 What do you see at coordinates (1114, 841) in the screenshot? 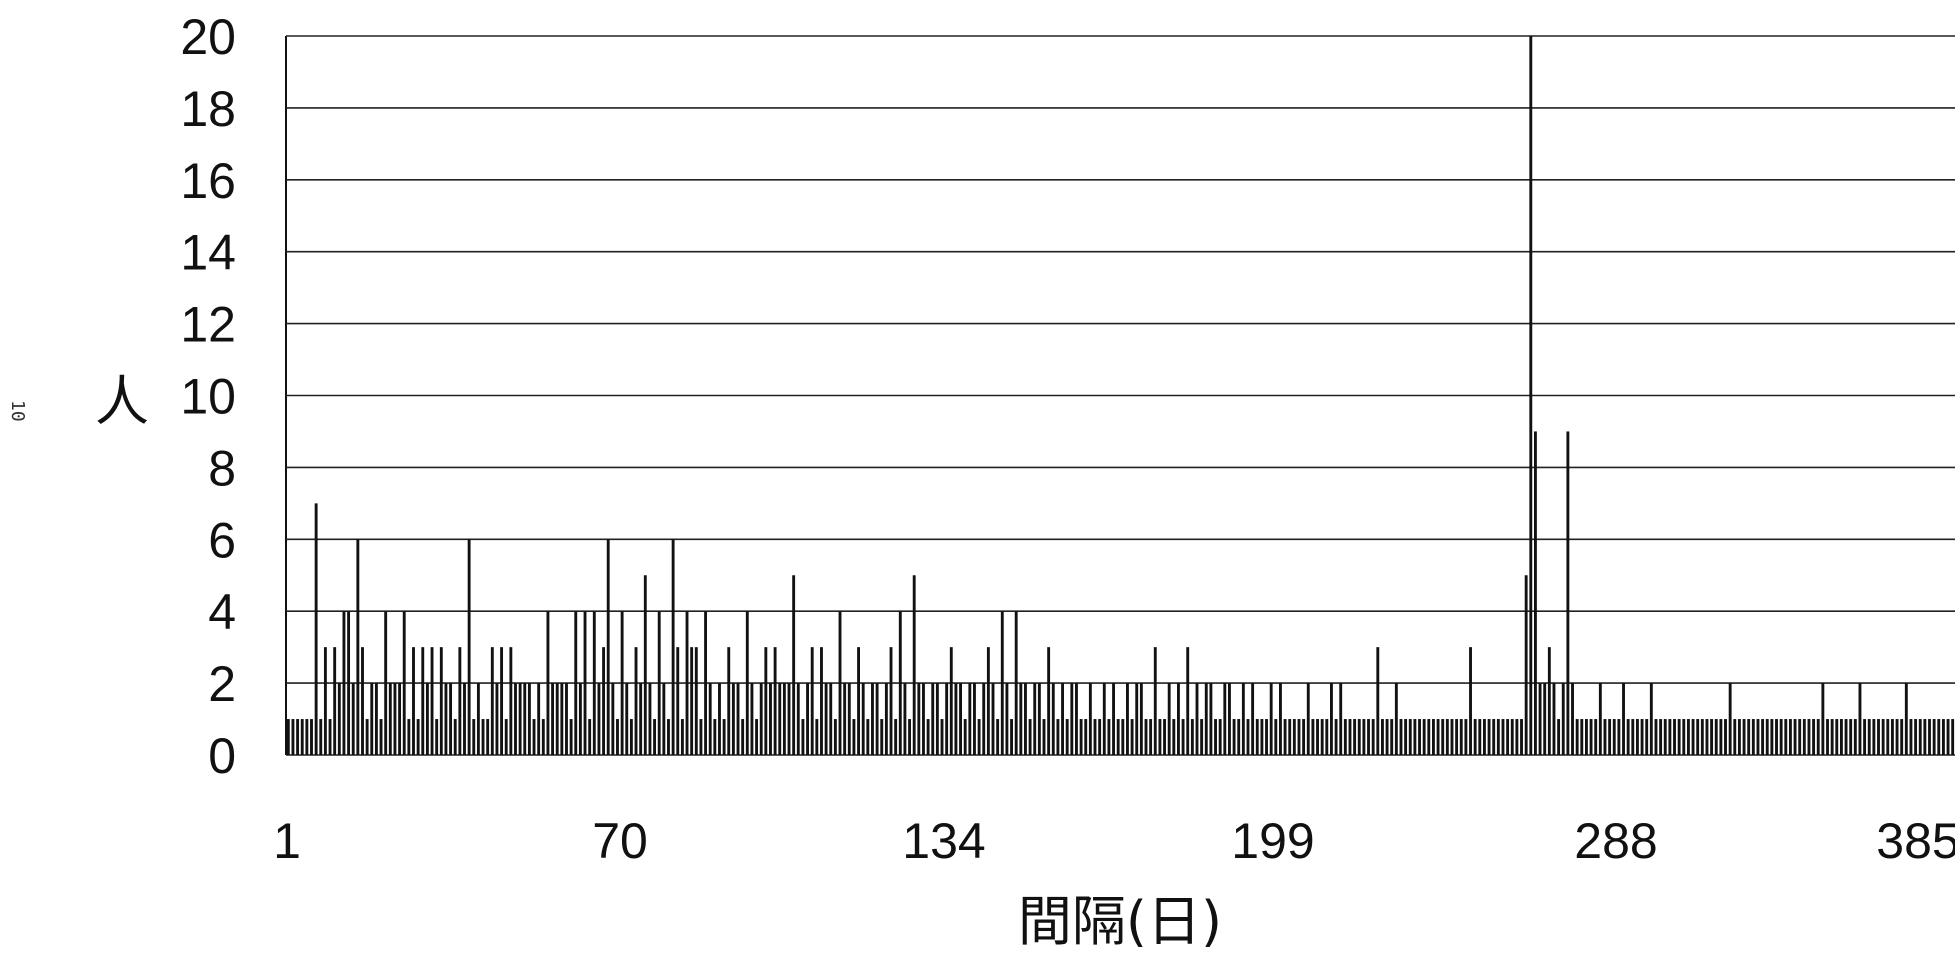
I see `x-tick-labels: 1 70 134 199 288 385` at bounding box center [1114, 841].